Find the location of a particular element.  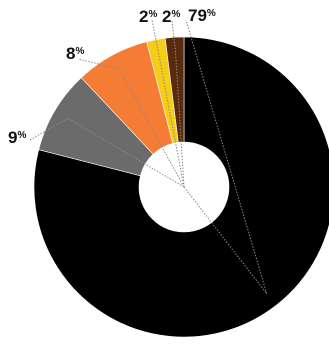

data-label-3: 2% is located at coordinates (148, 16).